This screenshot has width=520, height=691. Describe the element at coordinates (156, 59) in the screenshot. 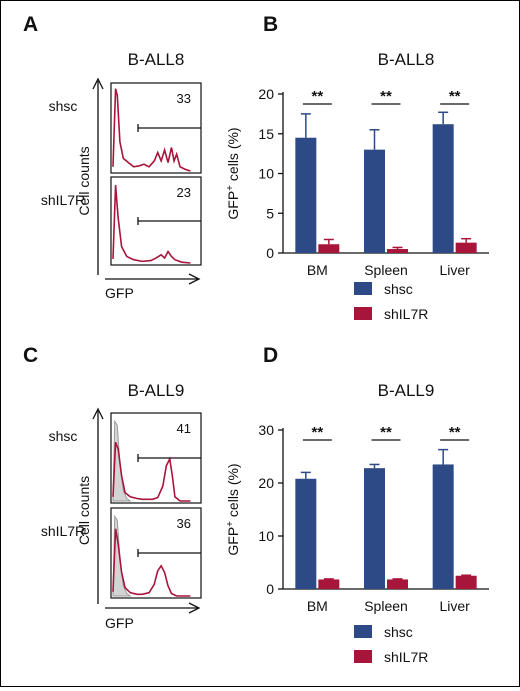

I see `flow-title: B-ALL8` at that location.